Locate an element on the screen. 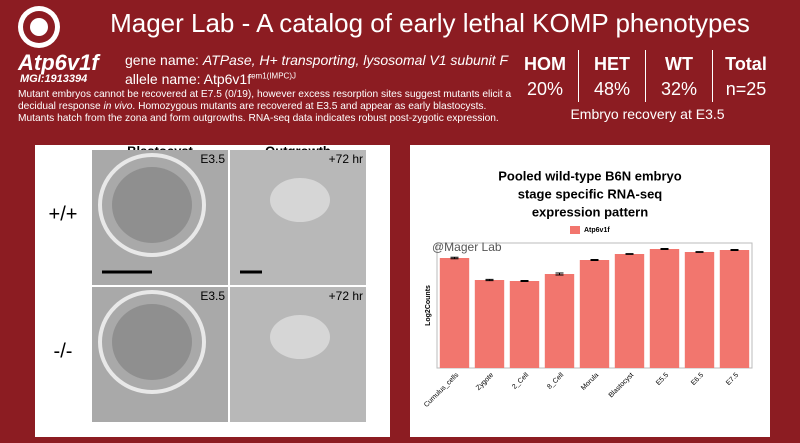 This screenshot has width=800, height=443. cell: n=25 is located at coordinates (746, 89).